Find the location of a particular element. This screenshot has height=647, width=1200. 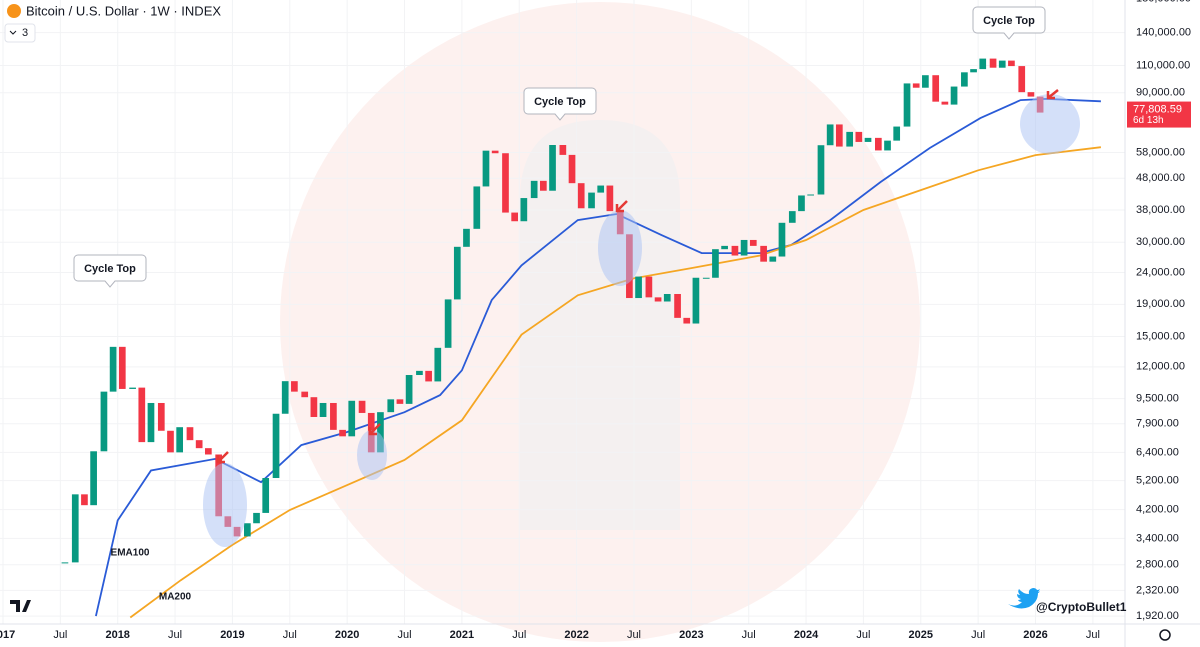

y-tick-label: 7,900.00 is located at coordinates (1157, 424).